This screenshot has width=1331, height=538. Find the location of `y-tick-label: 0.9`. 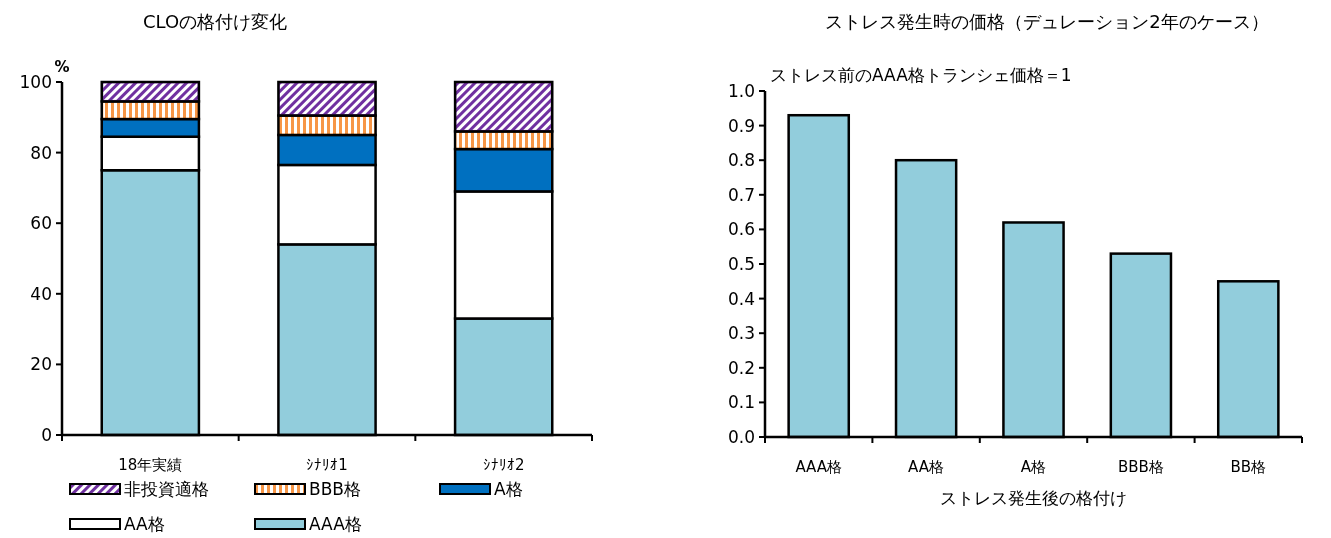

y-tick-label: 0.9 is located at coordinates (741, 125).